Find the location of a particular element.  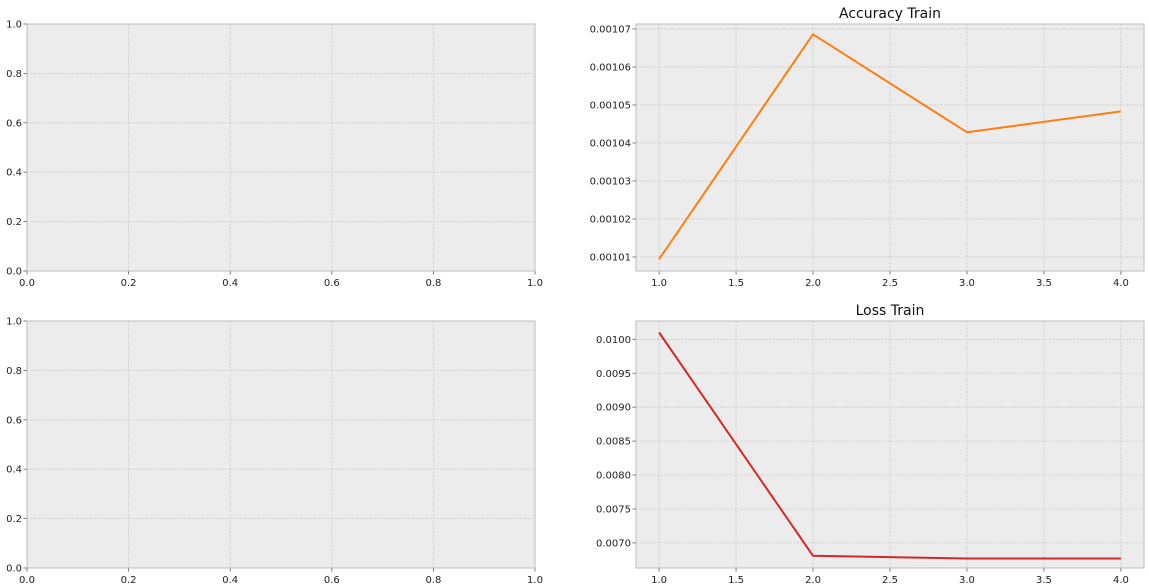

subplot-title: Loss Train is located at coordinates (890, 311).